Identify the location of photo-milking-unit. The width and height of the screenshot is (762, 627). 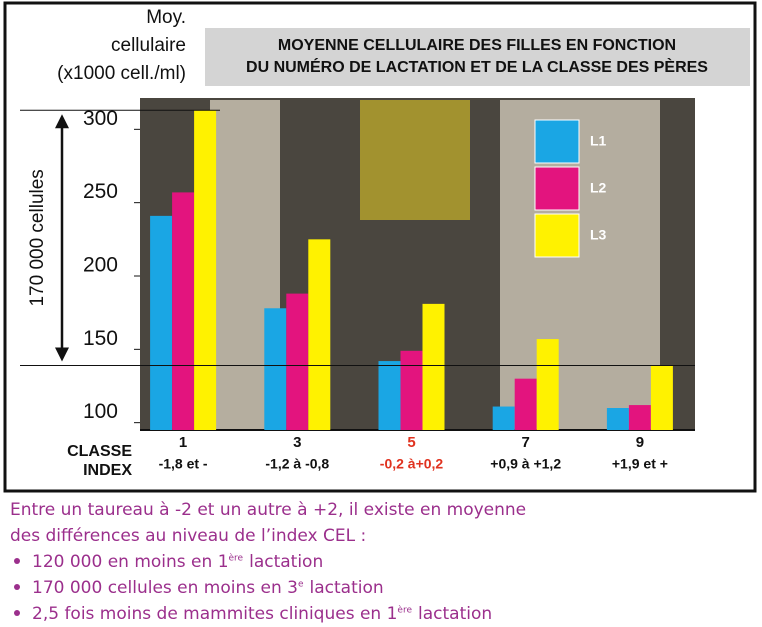
(415, 160).